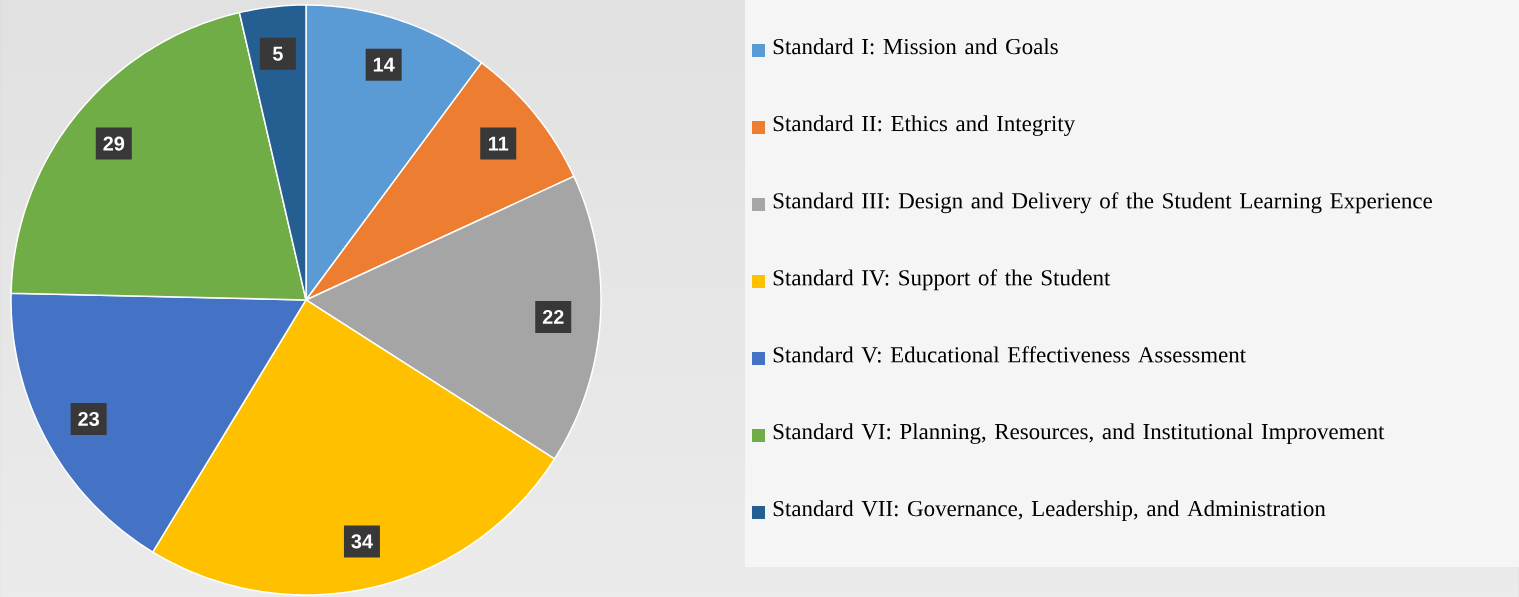 The height and width of the screenshot is (597, 1519). Describe the element at coordinates (942, 280) in the screenshot. I see `legend-label: Standard IV: Support of the Student` at that location.